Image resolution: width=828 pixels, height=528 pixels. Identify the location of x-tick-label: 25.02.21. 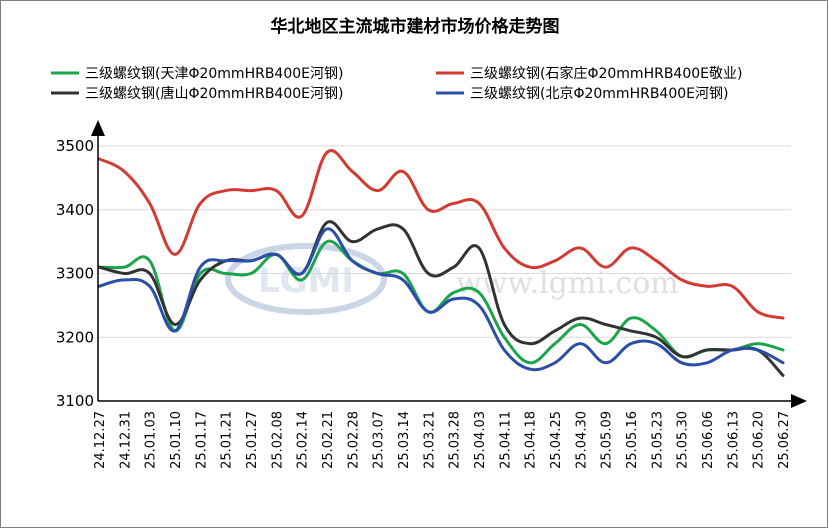
(328, 440).